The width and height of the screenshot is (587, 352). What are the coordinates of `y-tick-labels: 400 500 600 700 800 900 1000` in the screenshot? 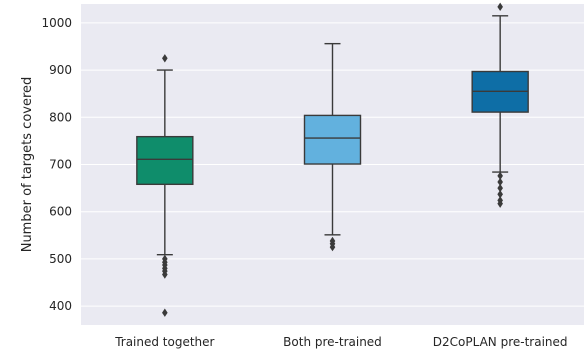 It's located at (56, 164).